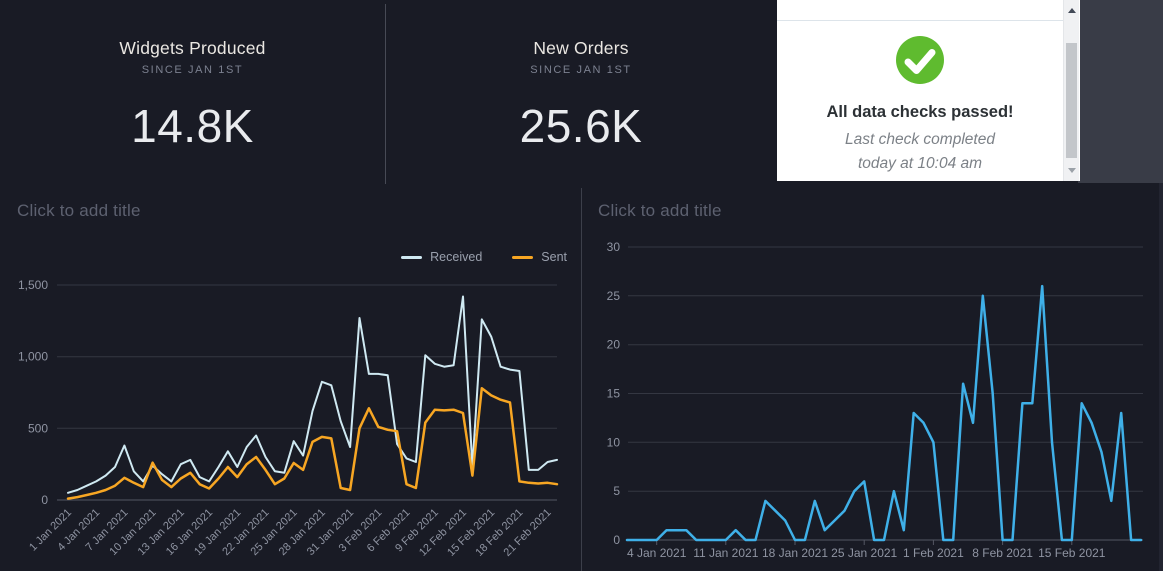  I want to click on kpi-divider, so click(385, 94).